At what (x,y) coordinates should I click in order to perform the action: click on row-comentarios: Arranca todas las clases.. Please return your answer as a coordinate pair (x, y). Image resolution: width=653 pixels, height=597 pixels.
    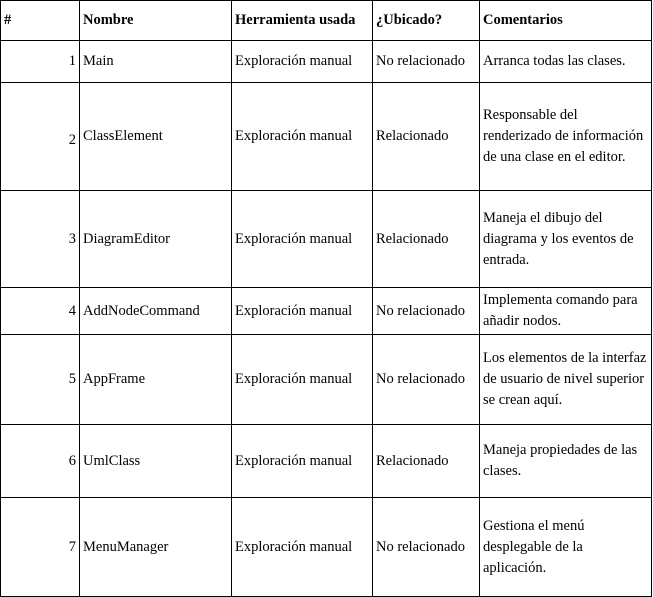
    Looking at the image, I should click on (565, 61).